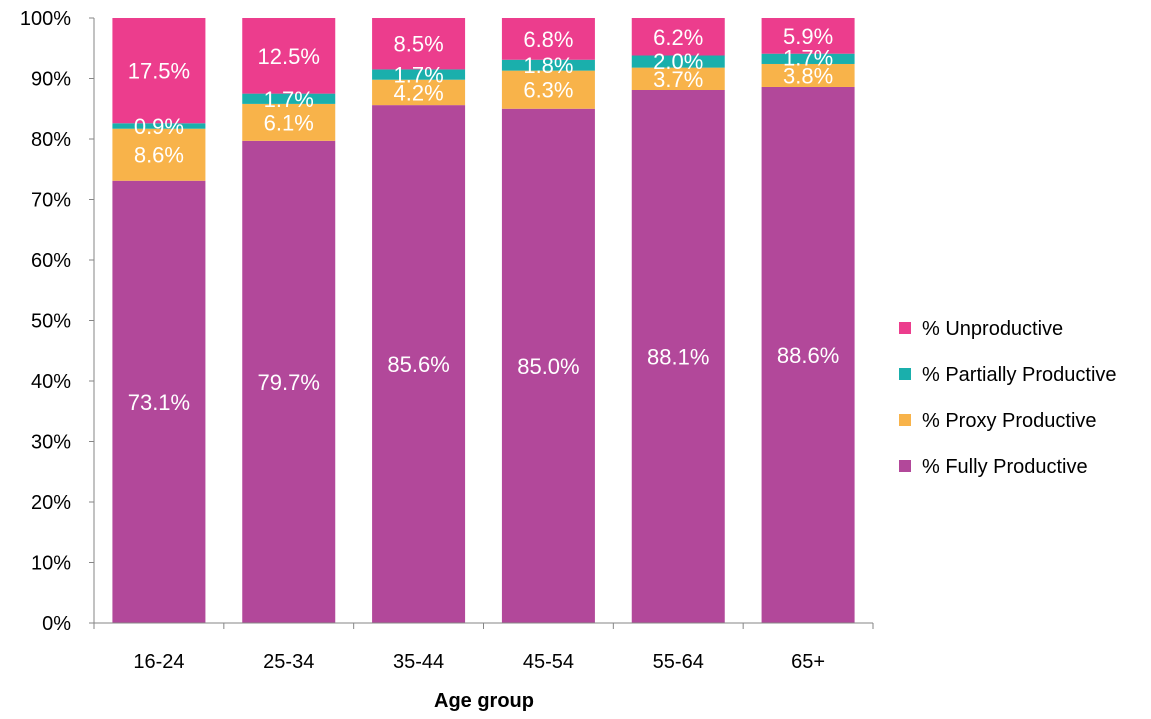  I want to click on data-label: 6.8%, so click(548, 39).